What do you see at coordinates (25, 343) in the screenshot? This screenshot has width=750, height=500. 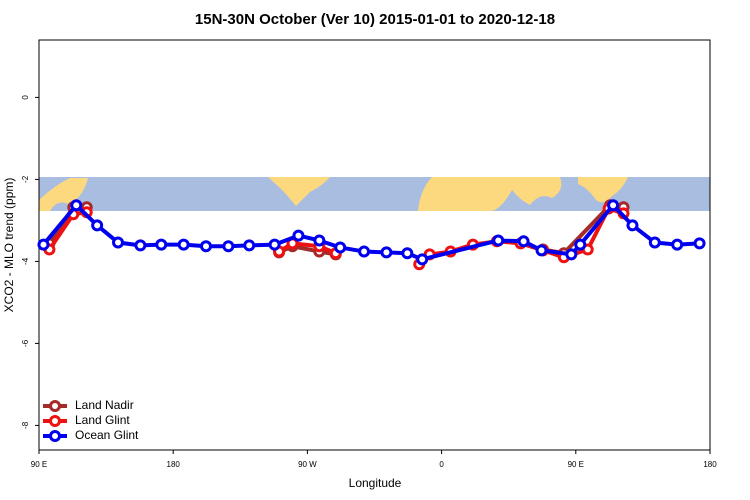 I see `y-tick-label: -6` at bounding box center [25, 343].